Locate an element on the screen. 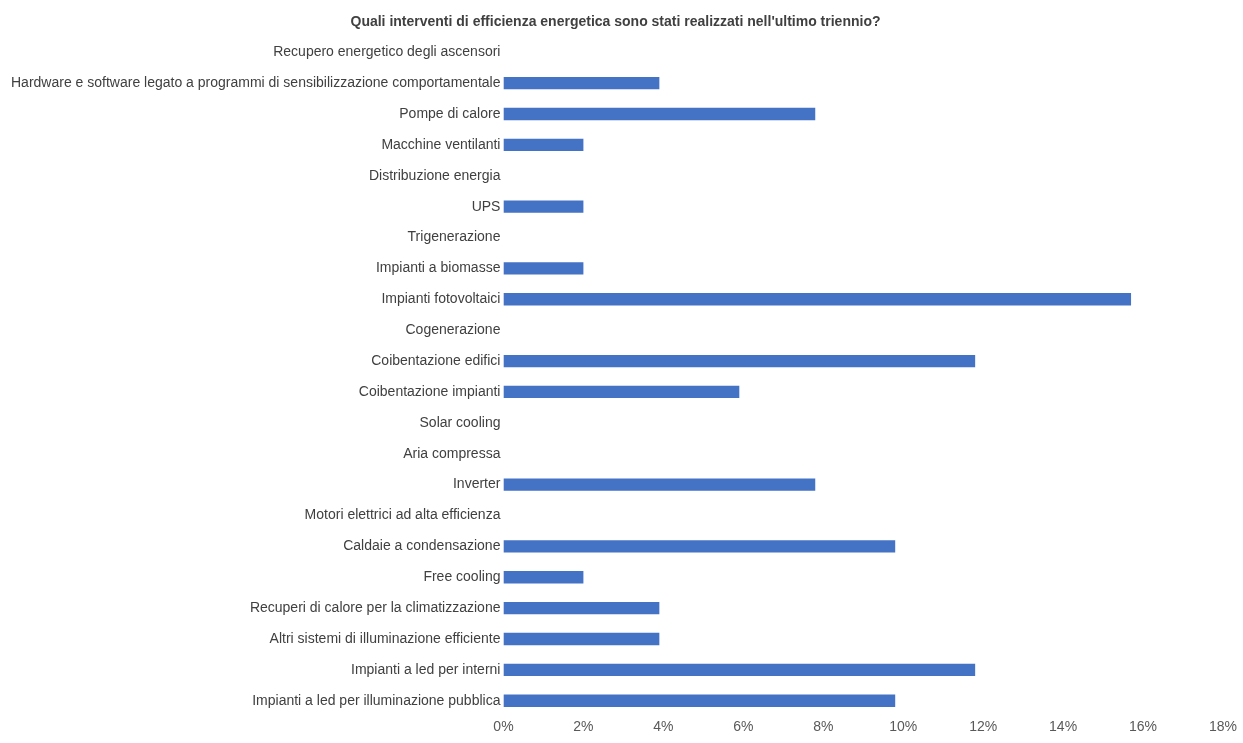 Image resolution: width=1243 pixels, height=743 pixels. x-tick-label: 14% is located at coordinates (1063, 726).